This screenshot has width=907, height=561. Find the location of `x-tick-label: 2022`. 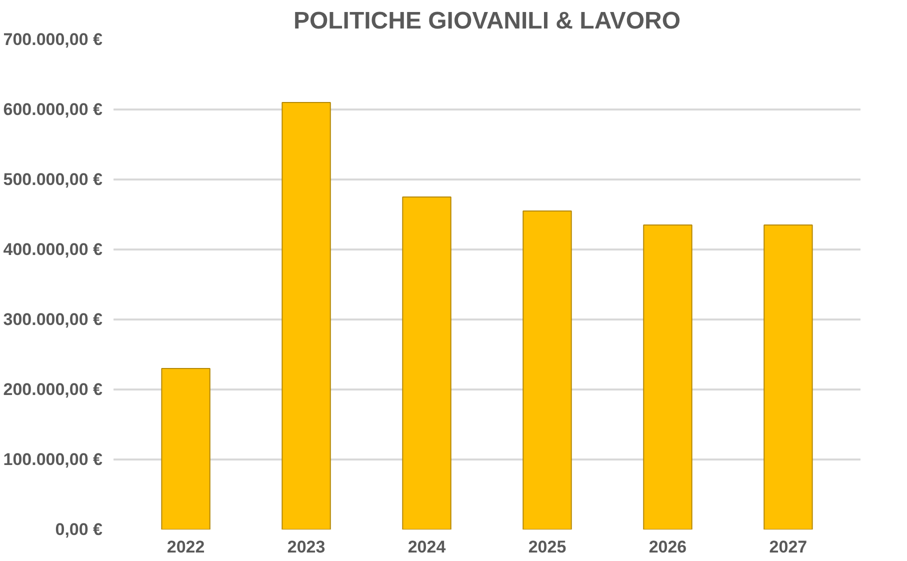

x-tick-label: 2022 is located at coordinates (185, 547).